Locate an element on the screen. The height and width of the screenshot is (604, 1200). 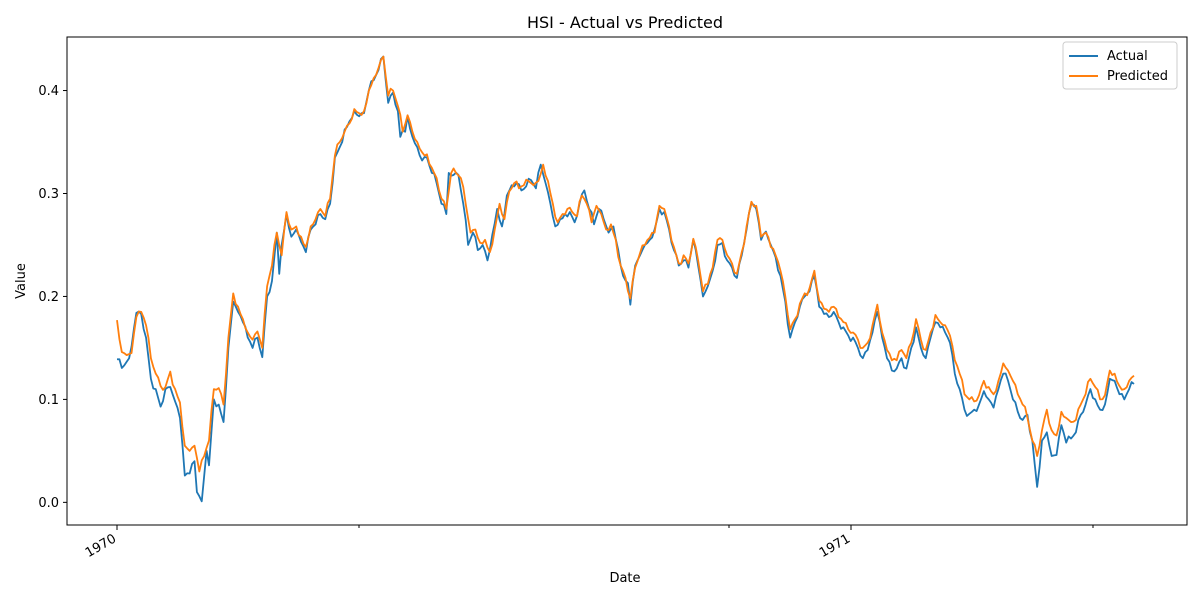
legend-box is located at coordinates (1120, 65).